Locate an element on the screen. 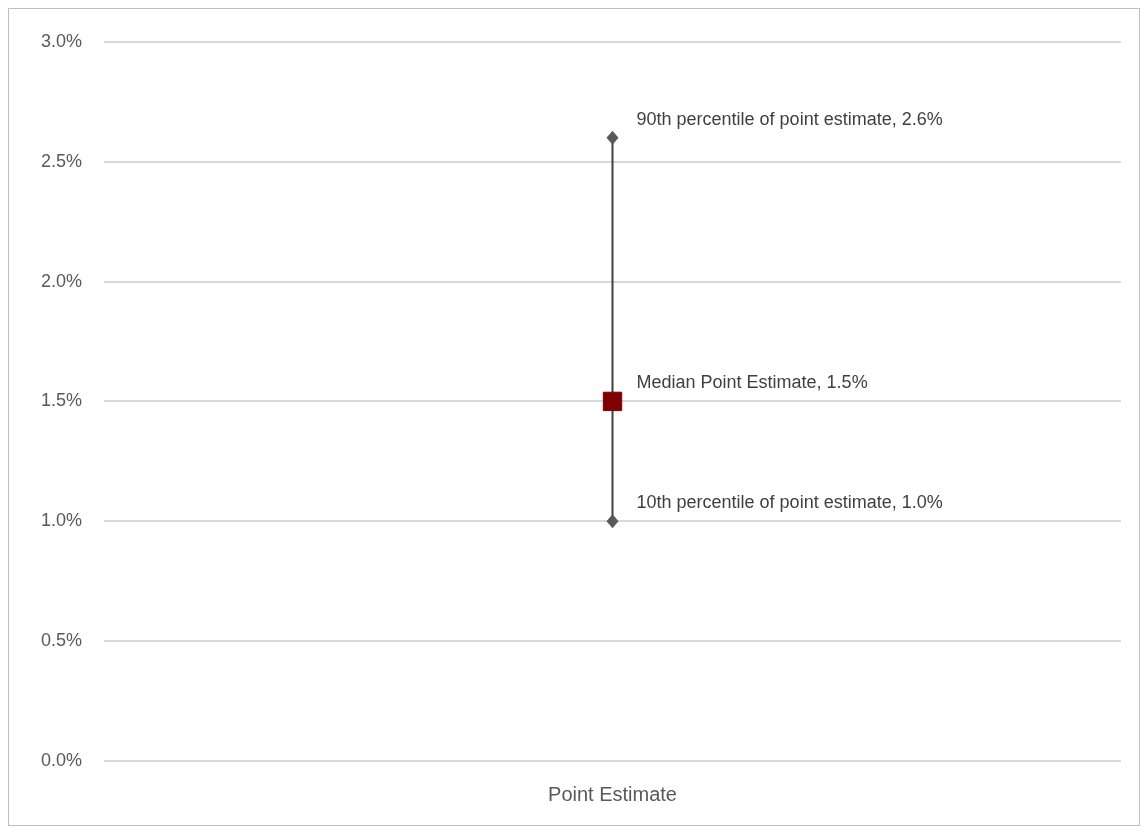 The image size is (1148, 834). y-tick-label: 0.0% is located at coordinates (62, 759).